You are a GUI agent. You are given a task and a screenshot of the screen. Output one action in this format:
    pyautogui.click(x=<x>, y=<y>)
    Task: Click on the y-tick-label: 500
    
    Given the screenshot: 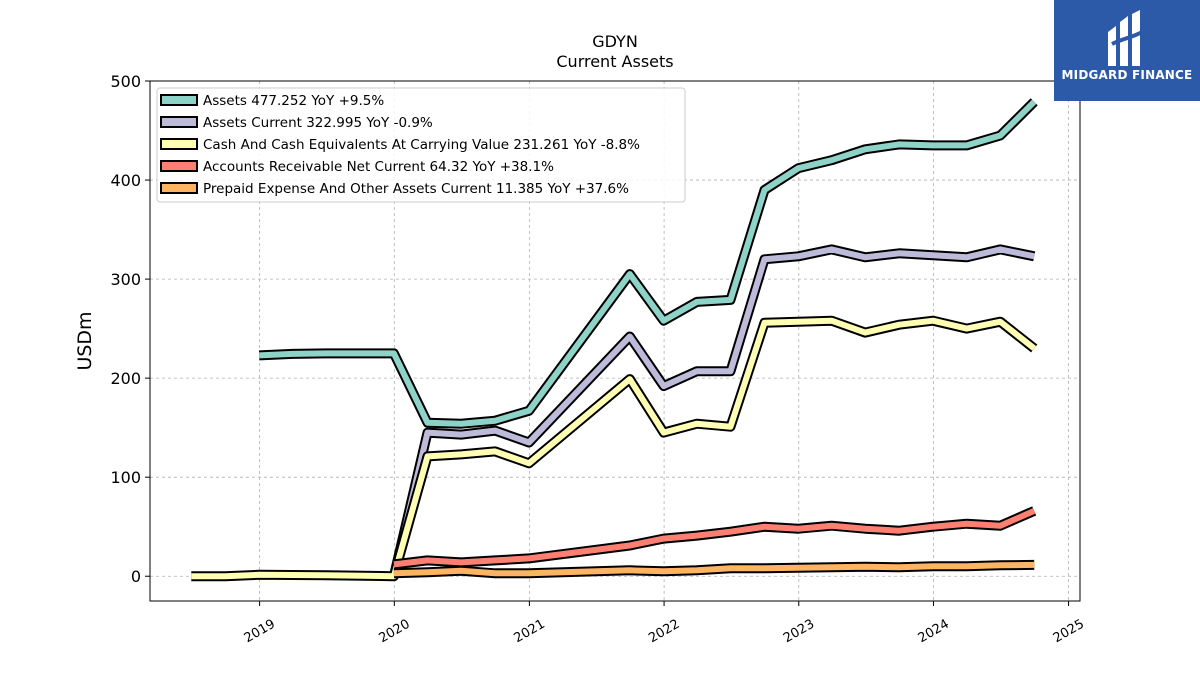 What is the action you would take?
    pyautogui.click(x=125, y=81)
    